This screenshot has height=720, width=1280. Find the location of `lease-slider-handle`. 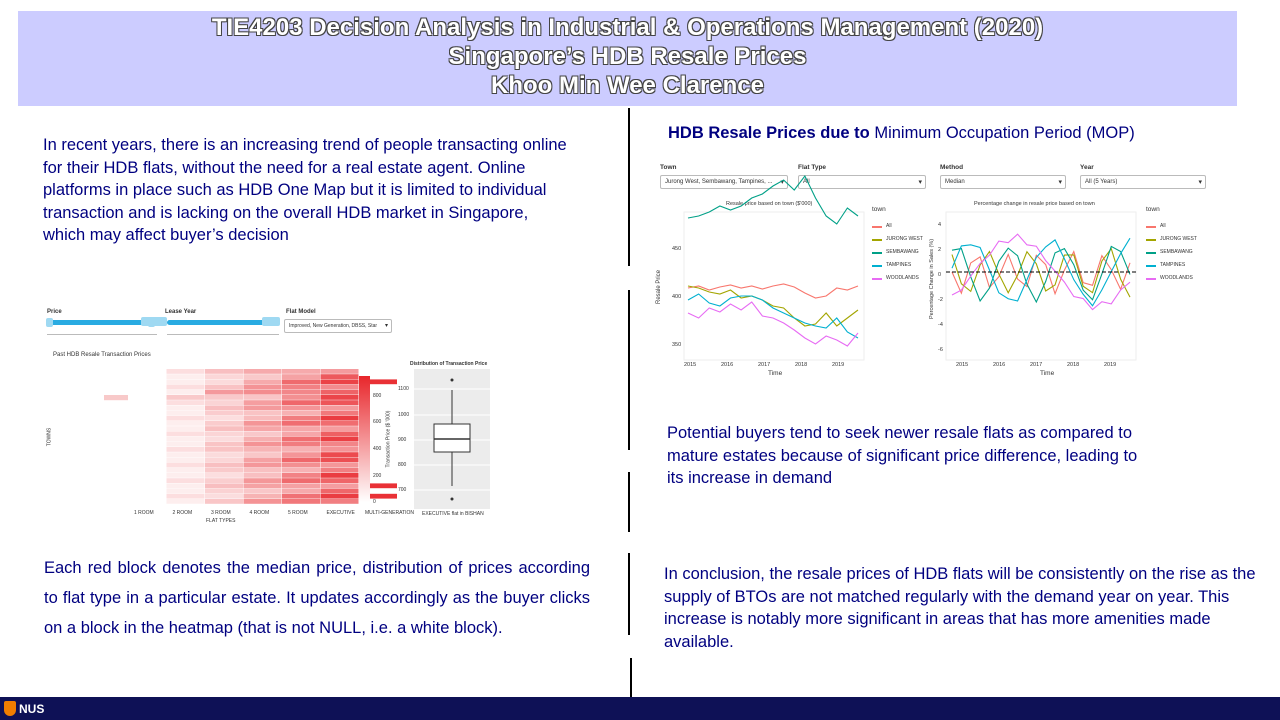

lease-slider-handle is located at coordinates (154, 321).